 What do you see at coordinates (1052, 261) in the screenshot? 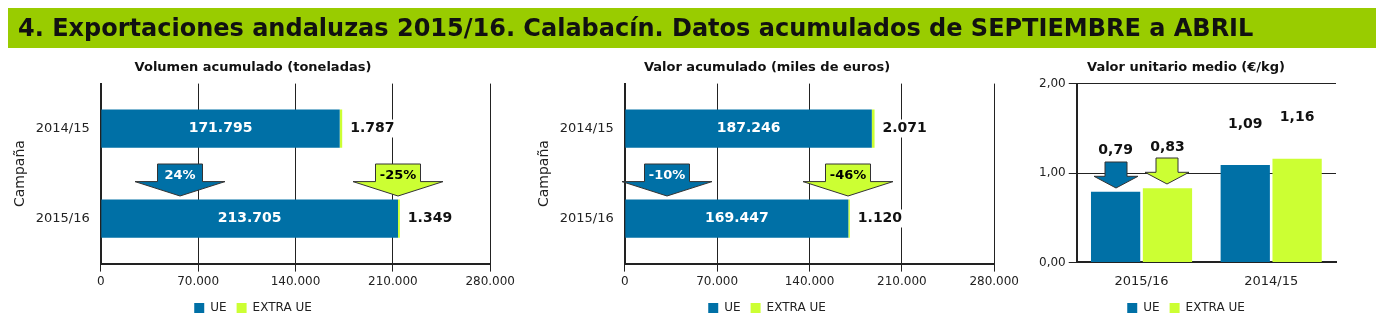
I see `y-tick-label: 0,00` at bounding box center [1052, 261].